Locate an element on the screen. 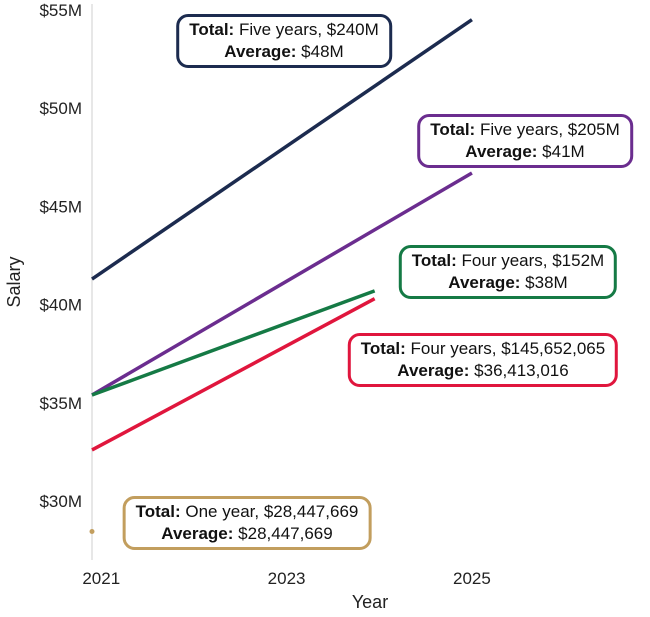 This screenshot has width=650, height=617. y-tick-label: $30M is located at coordinates (60, 501).